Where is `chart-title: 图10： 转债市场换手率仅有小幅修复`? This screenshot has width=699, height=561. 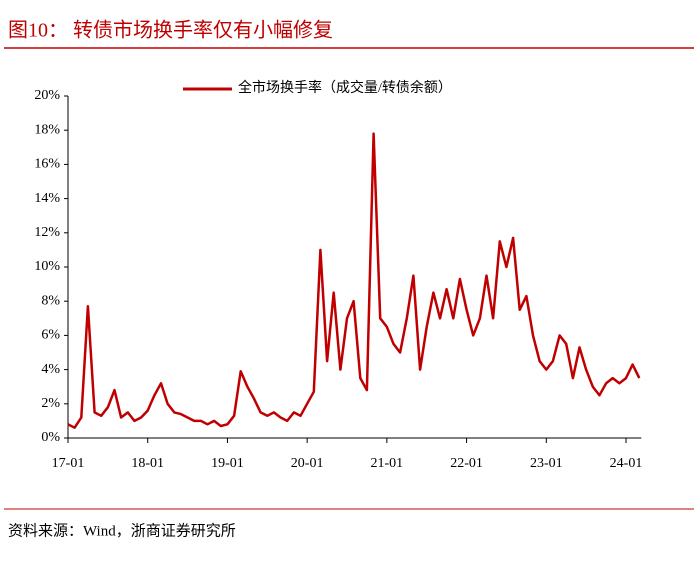 chart-title: 图10： 转债市场换手率仅有小幅修复 is located at coordinates (170, 30).